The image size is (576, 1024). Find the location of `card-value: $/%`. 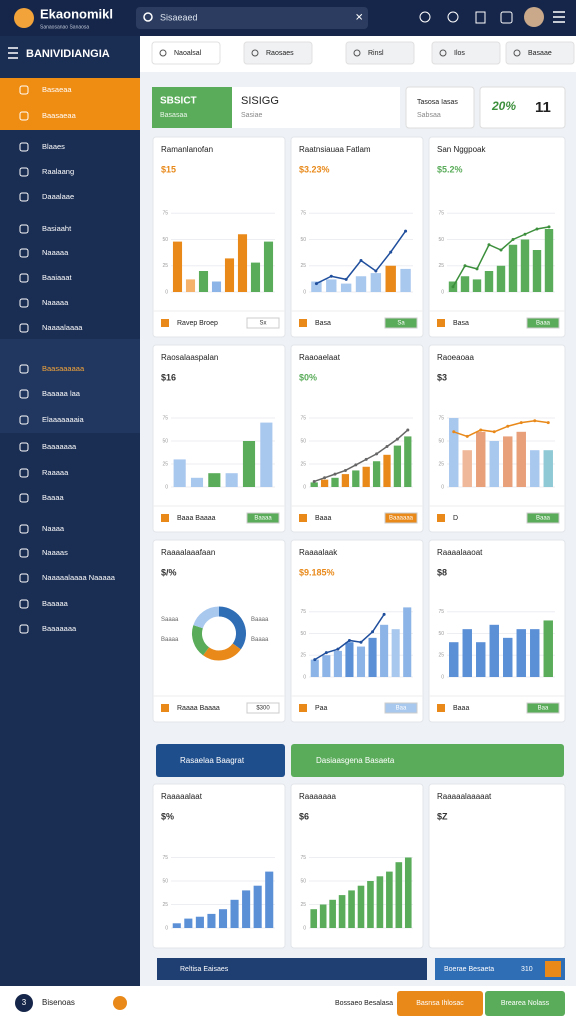

card-value: $/% is located at coordinates (169, 572).